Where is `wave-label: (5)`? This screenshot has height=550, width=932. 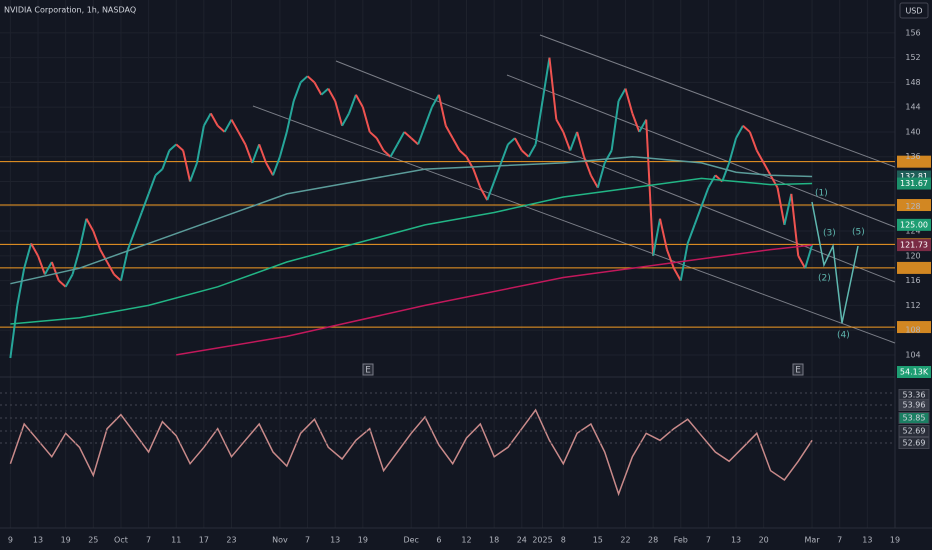
wave-label: (5) is located at coordinates (858, 233).